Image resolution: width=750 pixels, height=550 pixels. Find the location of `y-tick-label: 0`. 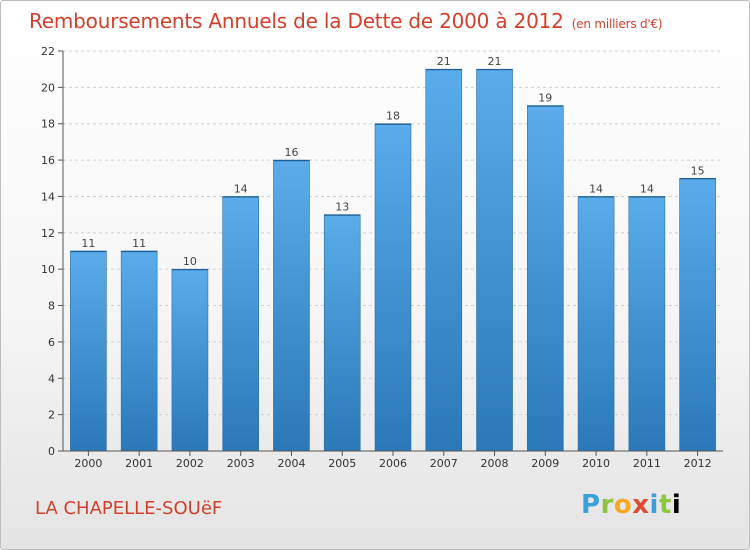

y-tick-label: 0 is located at coordinates (51, 451).